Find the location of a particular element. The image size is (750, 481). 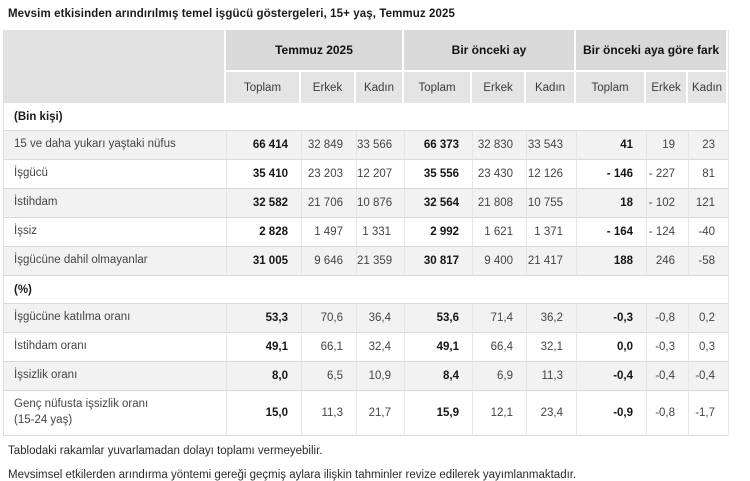

value-cell: 246 is located at coordinates (667, 261).